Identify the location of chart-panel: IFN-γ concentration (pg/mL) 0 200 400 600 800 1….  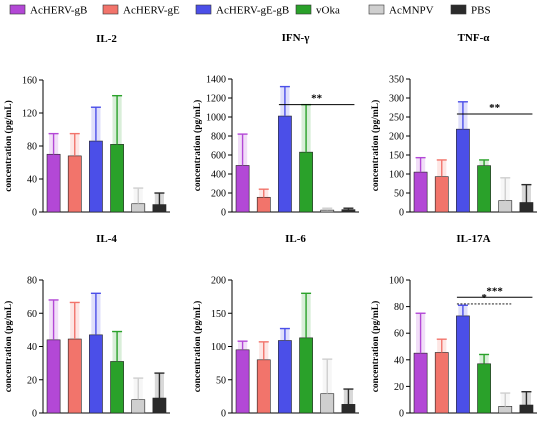
(275, 125).